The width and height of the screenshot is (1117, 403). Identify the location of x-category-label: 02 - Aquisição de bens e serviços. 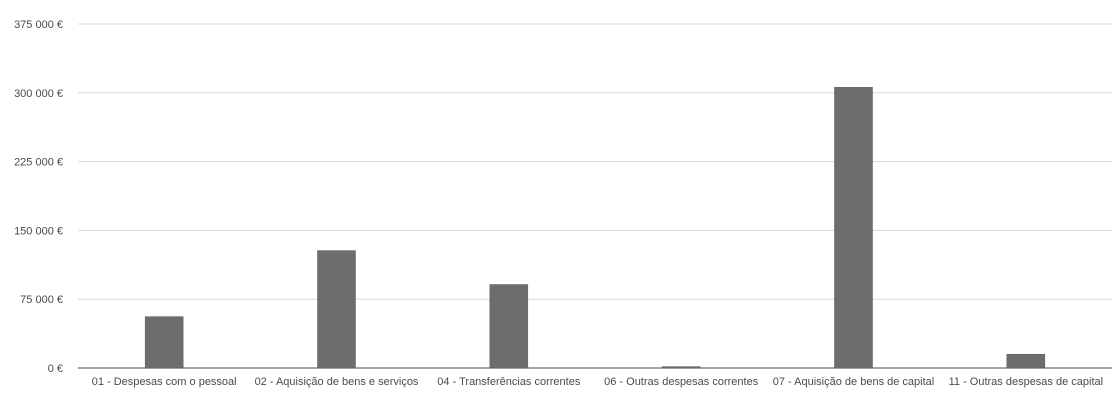
(337, 382).